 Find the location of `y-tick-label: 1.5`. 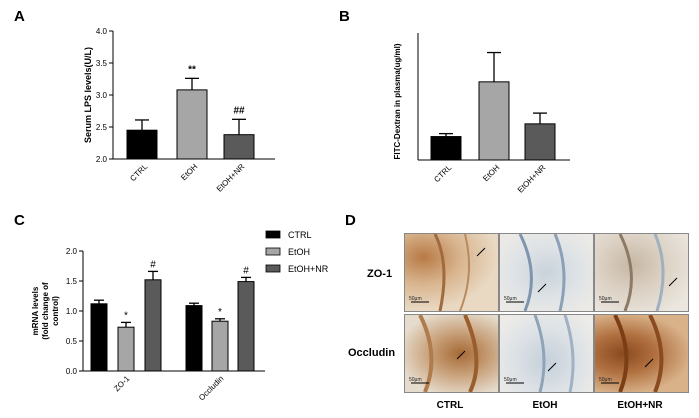

y-tick-label: 1.5 is located at coordinates (72, 281).